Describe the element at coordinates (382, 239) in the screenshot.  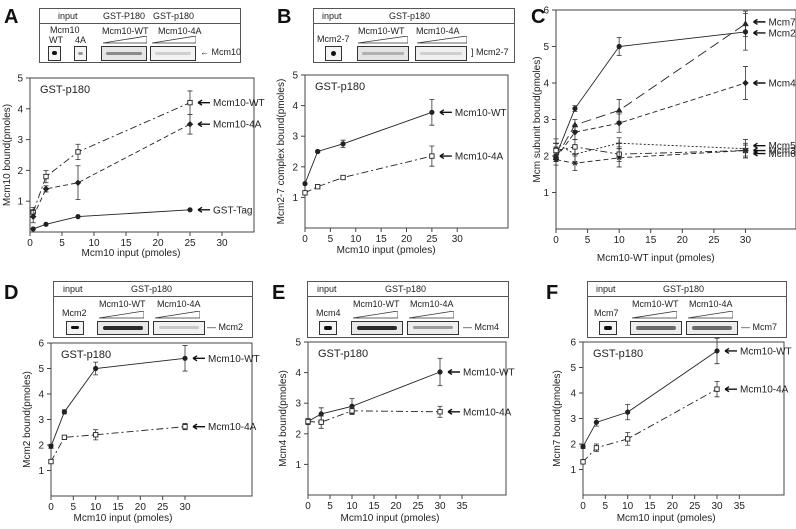
I see `x-tick-label-b: 15` at that location.